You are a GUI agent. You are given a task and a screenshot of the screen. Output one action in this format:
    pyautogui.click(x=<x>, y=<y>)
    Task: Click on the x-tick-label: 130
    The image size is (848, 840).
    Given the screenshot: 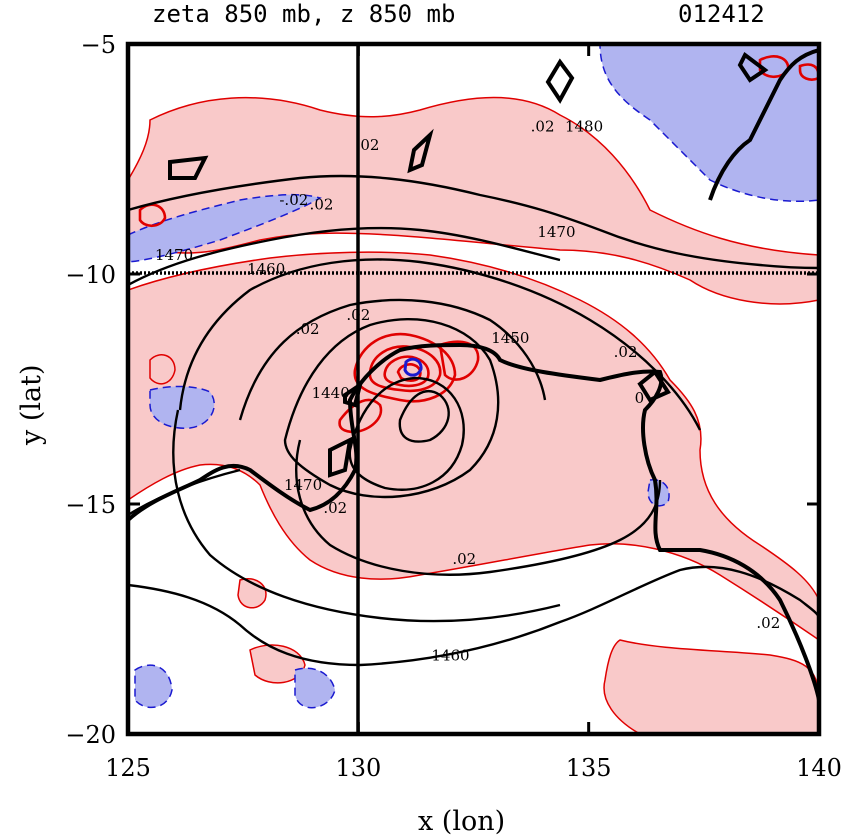 What is the action you would take?
    pyautogui.click(x=358, y=768)
    